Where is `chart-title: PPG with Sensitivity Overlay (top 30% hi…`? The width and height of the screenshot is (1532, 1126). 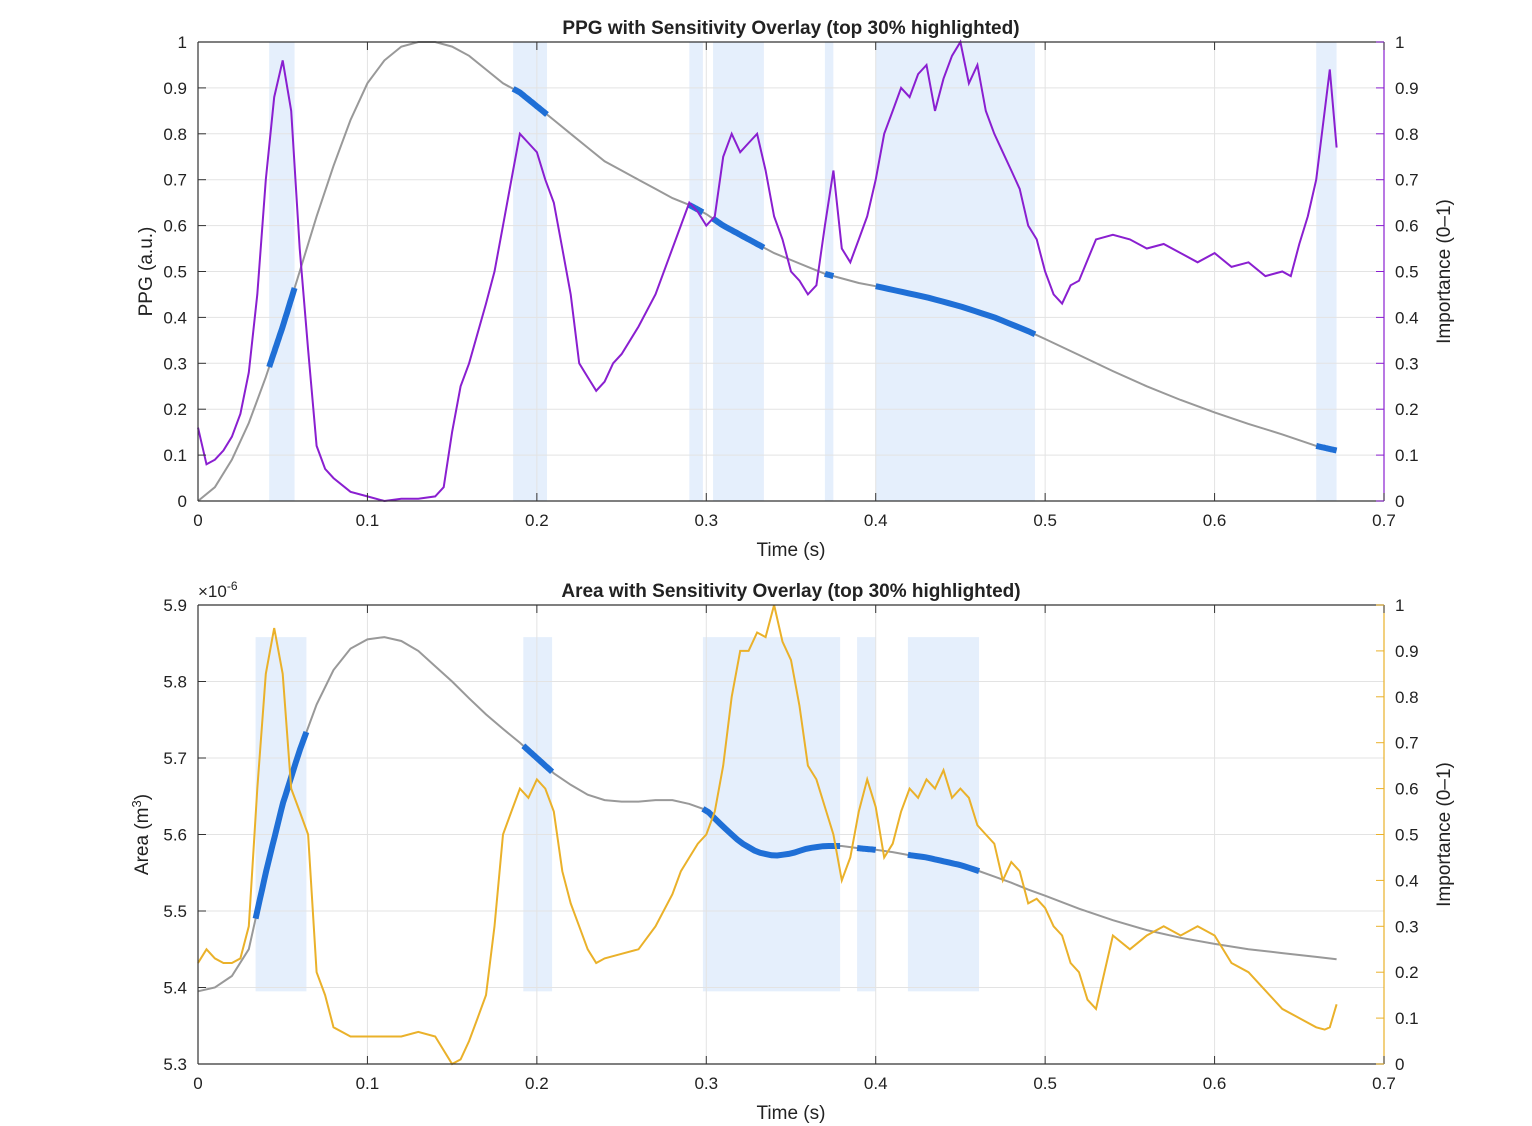
chart-title: PPG with Sensitivity Overlay (top 30% hi… is located at coordinates (790, 28).